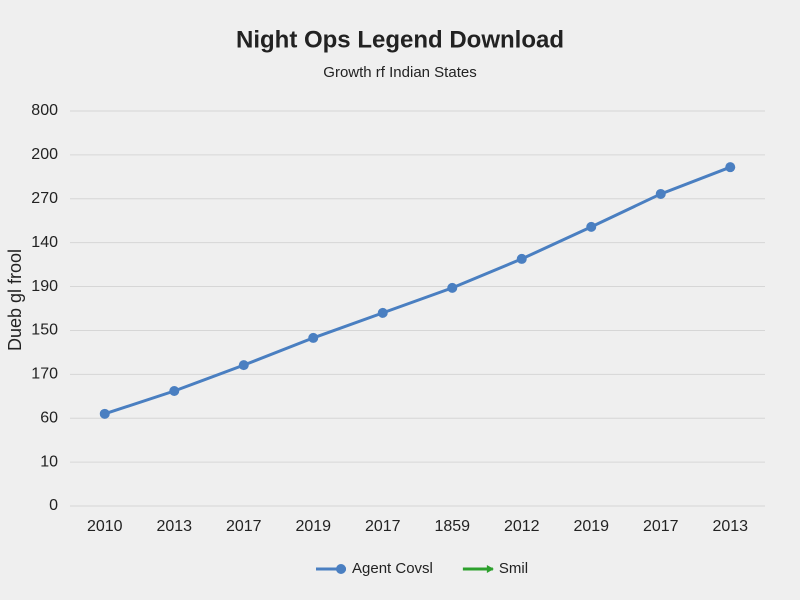 Image resolution: width=800 pixels, height=600 pixels. What do you see at coordinates (44, 110) in the screenshot?
I see `y-tick-label: 800` at bounding box center [44, 110].